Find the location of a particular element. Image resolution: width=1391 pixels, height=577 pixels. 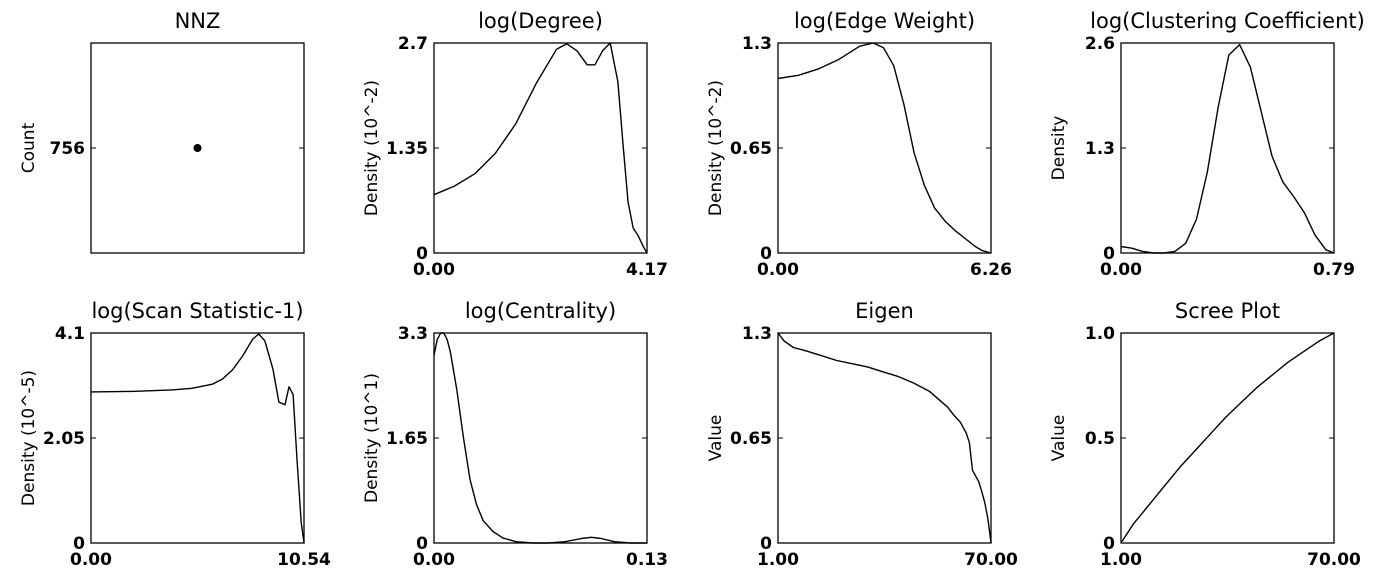

chart-panel-8: Scree Plot Value 0 0.5 1.0 1.00 70.00 is located at coordinates (1205, 434).